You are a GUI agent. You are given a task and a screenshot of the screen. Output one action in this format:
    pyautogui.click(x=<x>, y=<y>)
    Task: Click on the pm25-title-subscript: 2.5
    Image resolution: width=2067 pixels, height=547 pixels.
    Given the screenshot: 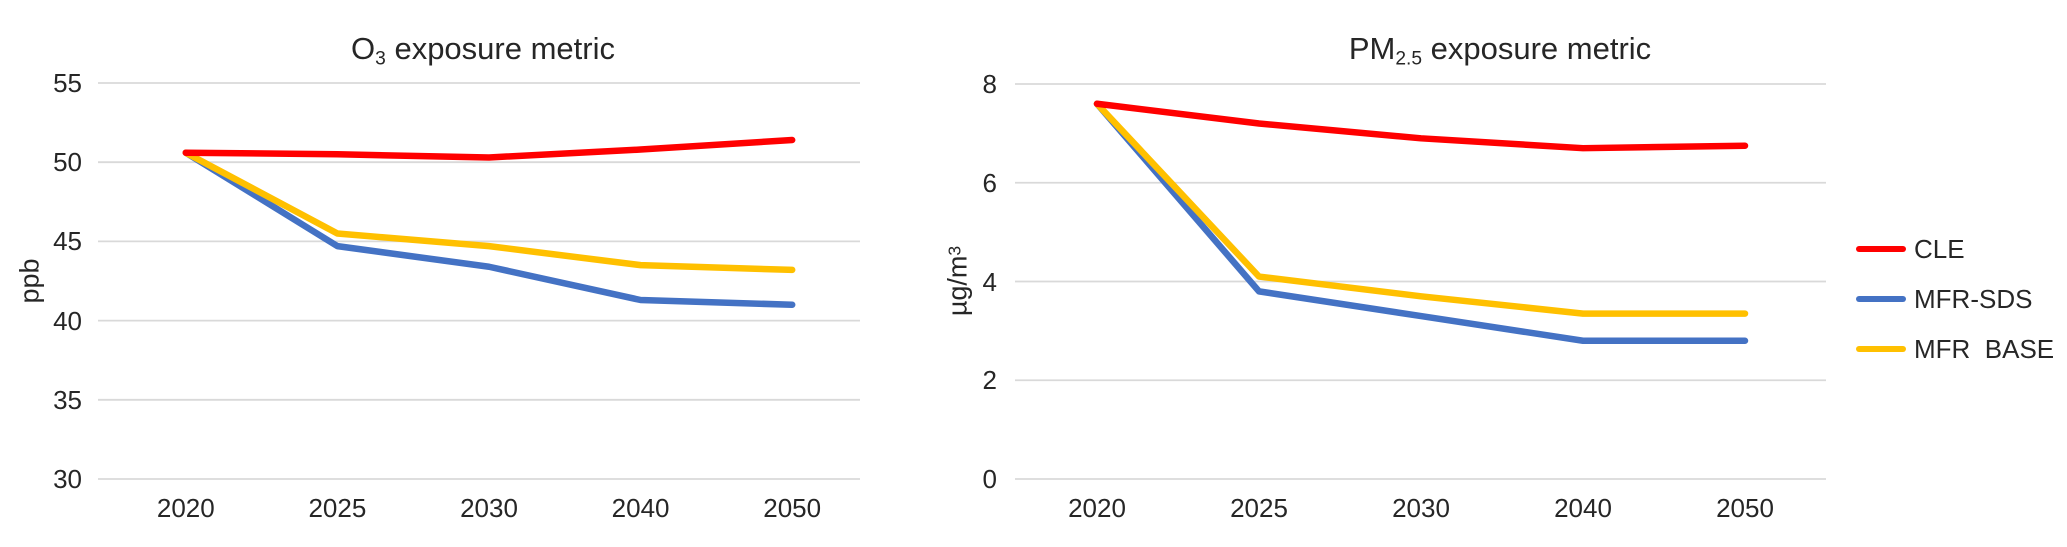 What is the action you would take?
    pyautogui.click(x=1409, y=59)
    